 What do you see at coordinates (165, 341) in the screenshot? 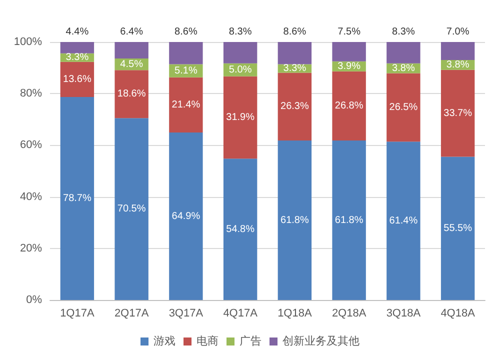
I see `legend-label: 游戏` at bounding box center [165, 341].